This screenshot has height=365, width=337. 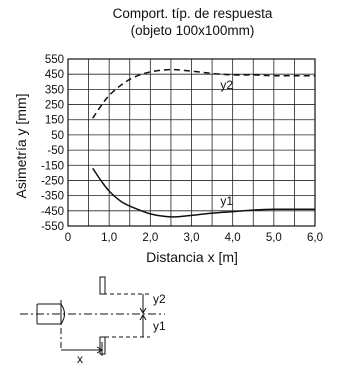 I want to click on y-axis-label: Asimetría y [mm], so click(x=21, y=145).